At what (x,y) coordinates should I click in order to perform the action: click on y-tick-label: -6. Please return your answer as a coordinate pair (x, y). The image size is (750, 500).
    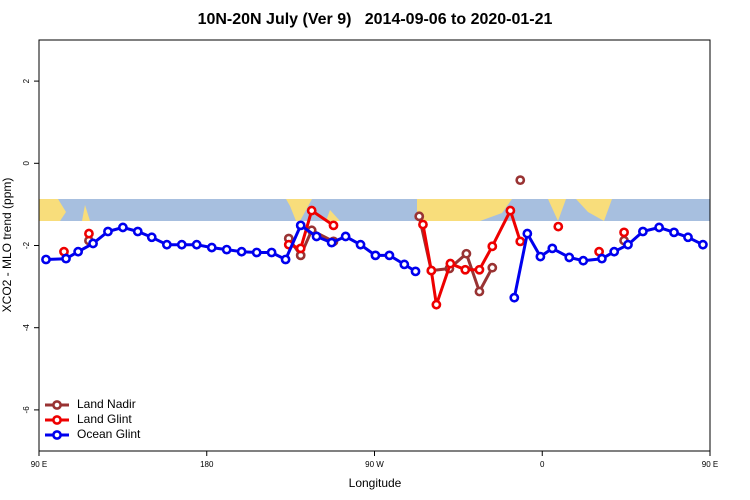
    Looking at the image, I should click on (26, 410).